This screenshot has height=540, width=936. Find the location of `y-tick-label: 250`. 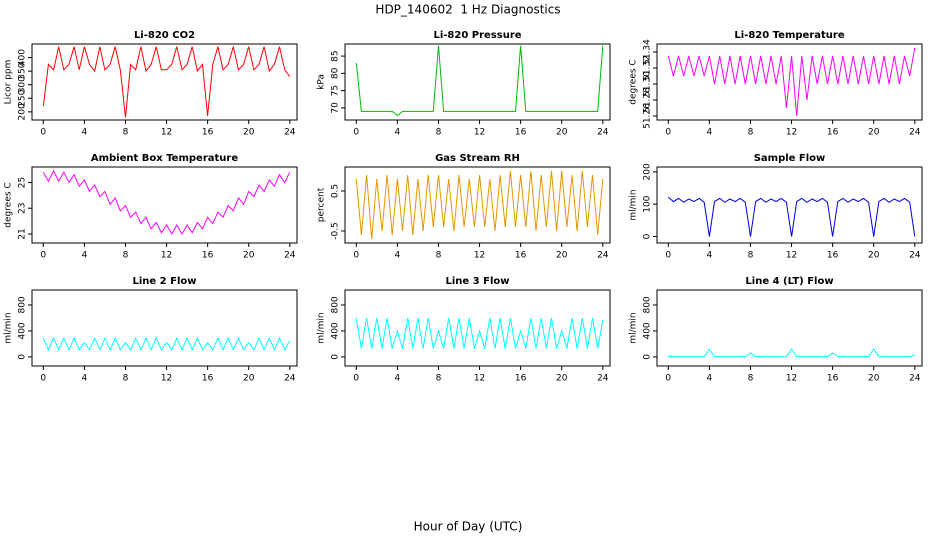

y-tick-label: 250 is located at coordinates (23, 97).